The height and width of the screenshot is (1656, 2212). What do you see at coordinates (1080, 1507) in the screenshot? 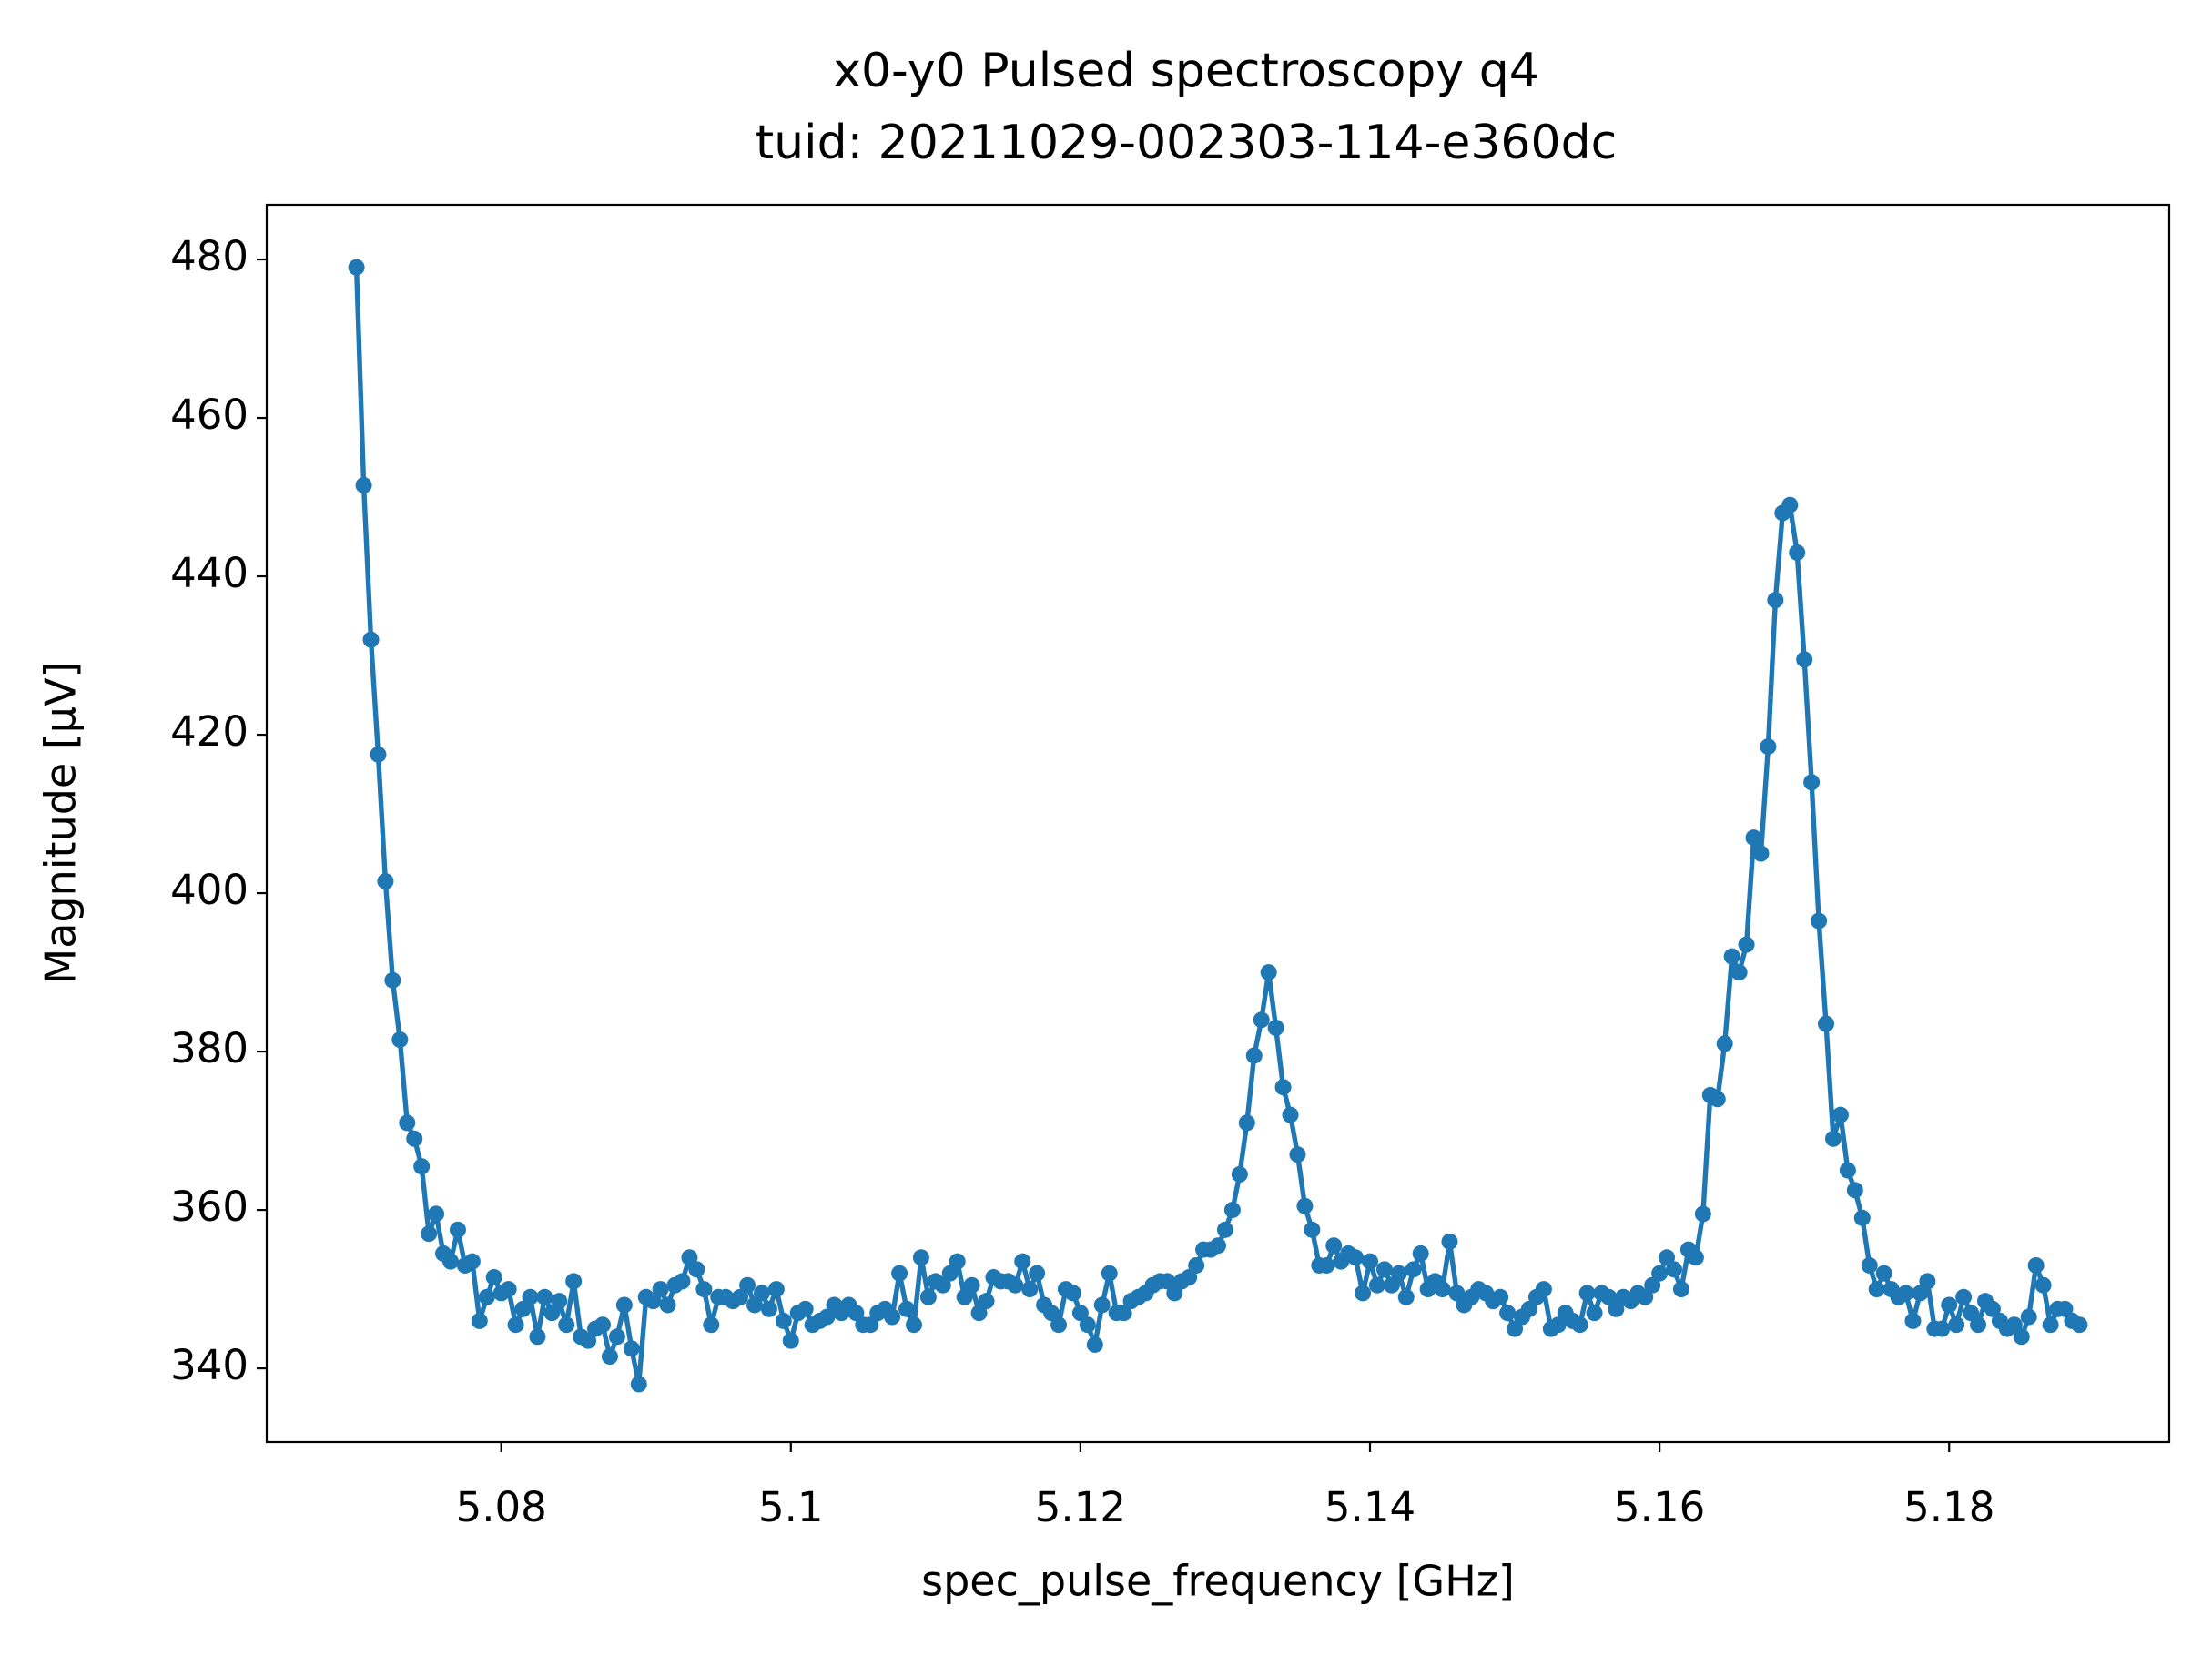
I see `x-tick-label: 5.12` at bounding box center [1080, 1507].